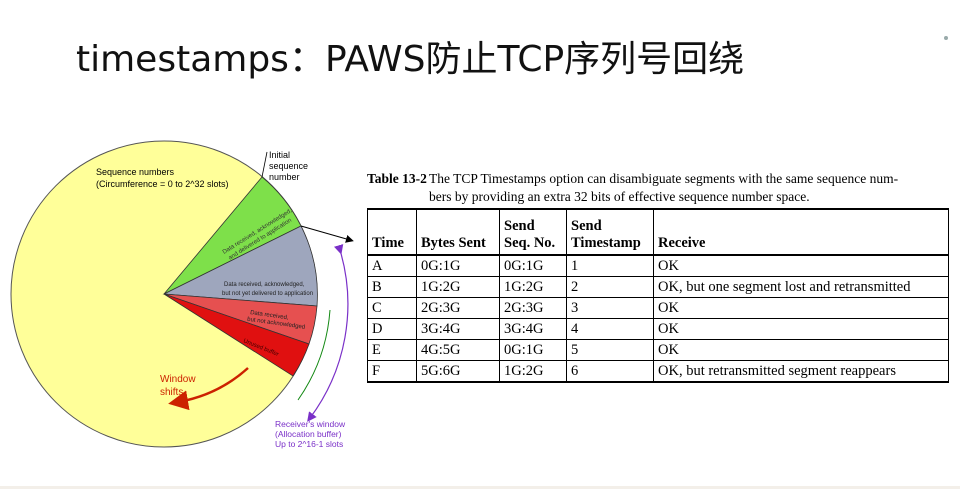 The width and height of the screenshot is (960, 489). What do you see at coordinates (135, 172) in the screenshot?
I see `seq-label-1: Sequence numbers` at bounding box center [135, 172].